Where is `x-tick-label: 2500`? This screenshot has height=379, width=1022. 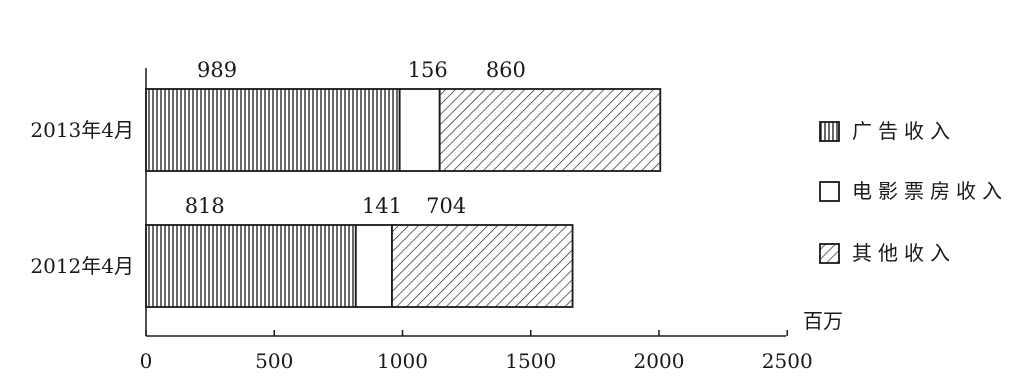 x-tick-label: 2500 is located at coordinates (787, 361).